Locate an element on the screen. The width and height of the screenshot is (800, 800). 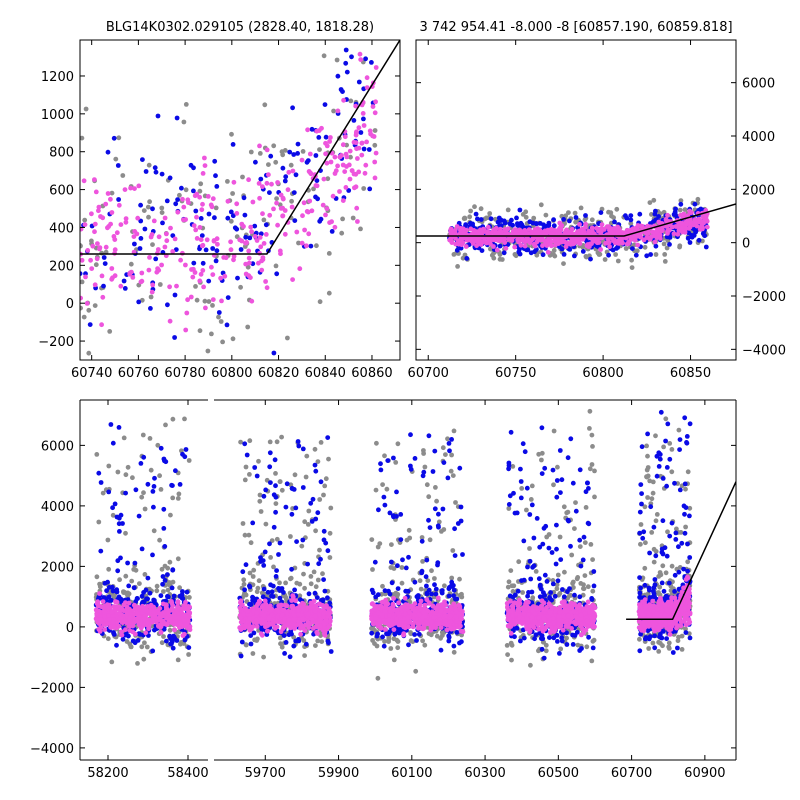
x-tick-label: 58200 is located at coordinates (107, 773).